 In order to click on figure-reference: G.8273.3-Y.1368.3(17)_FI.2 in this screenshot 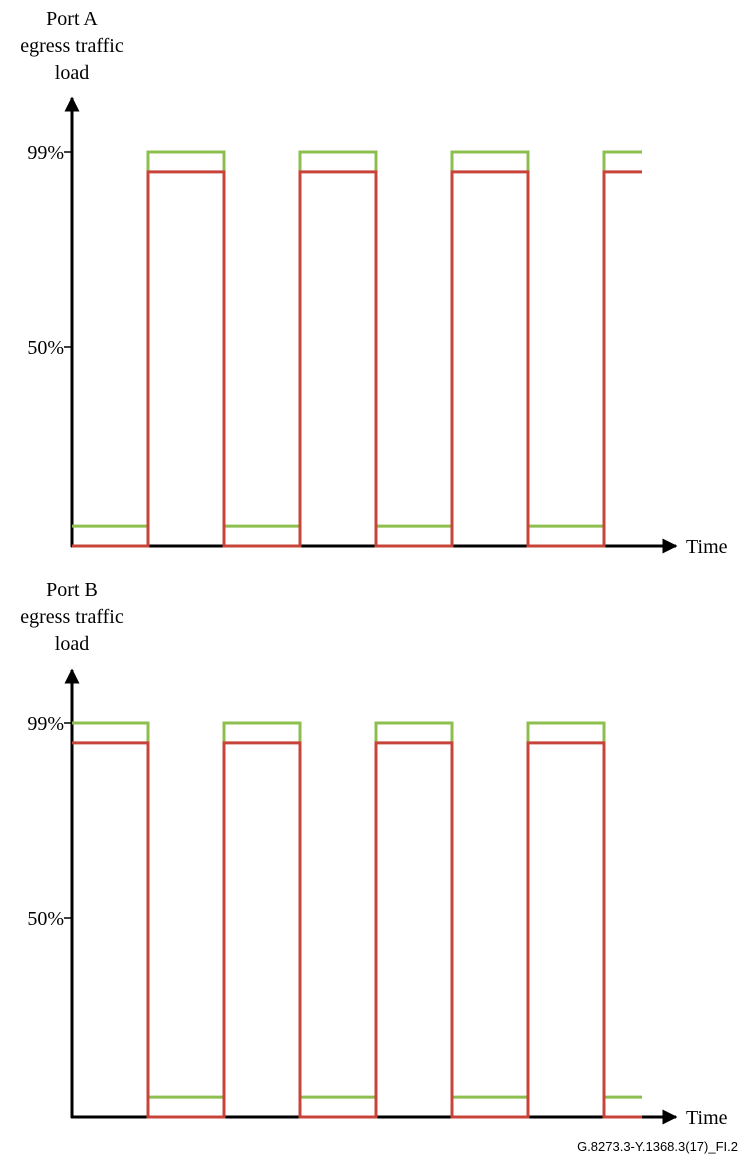, I will do `click(657, 1146)`.